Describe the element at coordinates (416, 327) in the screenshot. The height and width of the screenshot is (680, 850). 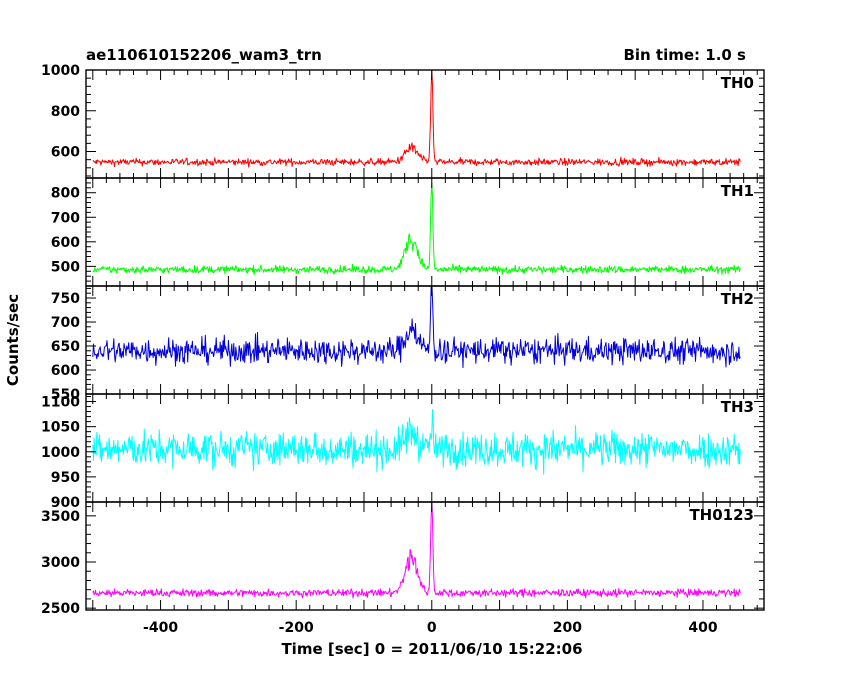
I see `series-line-th2` at that location.